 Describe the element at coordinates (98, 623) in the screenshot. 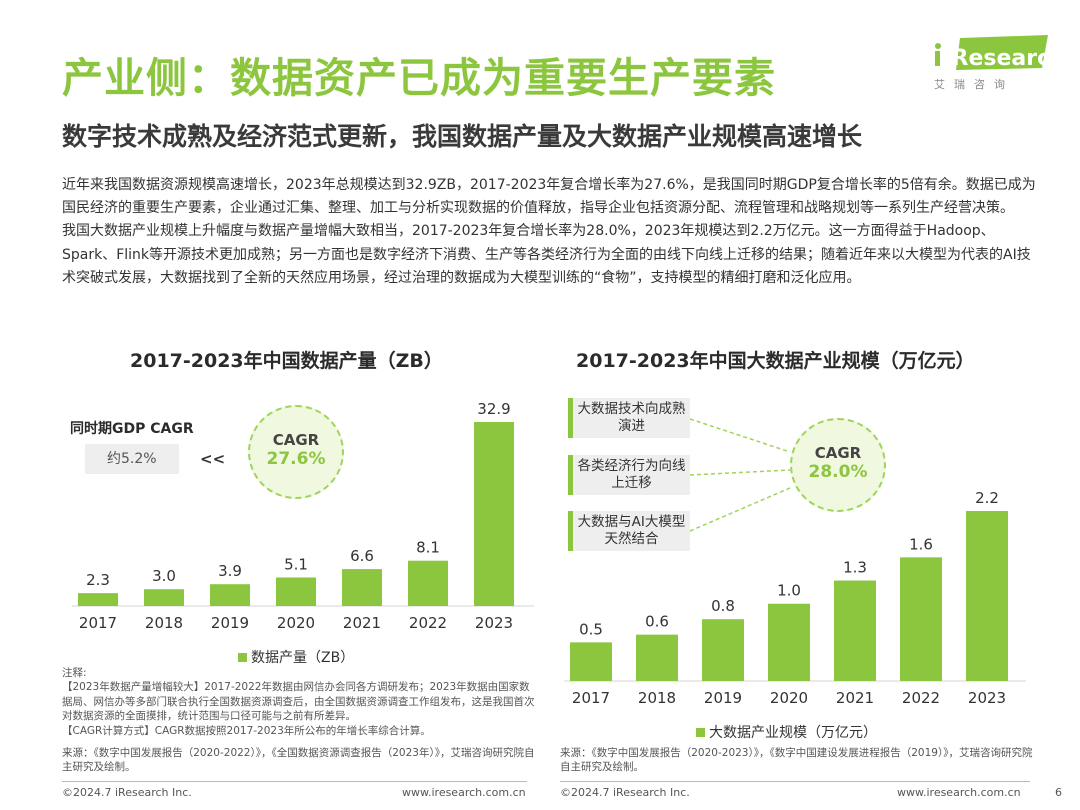

I see `left-chart-tick-2017: 2017` at that location.